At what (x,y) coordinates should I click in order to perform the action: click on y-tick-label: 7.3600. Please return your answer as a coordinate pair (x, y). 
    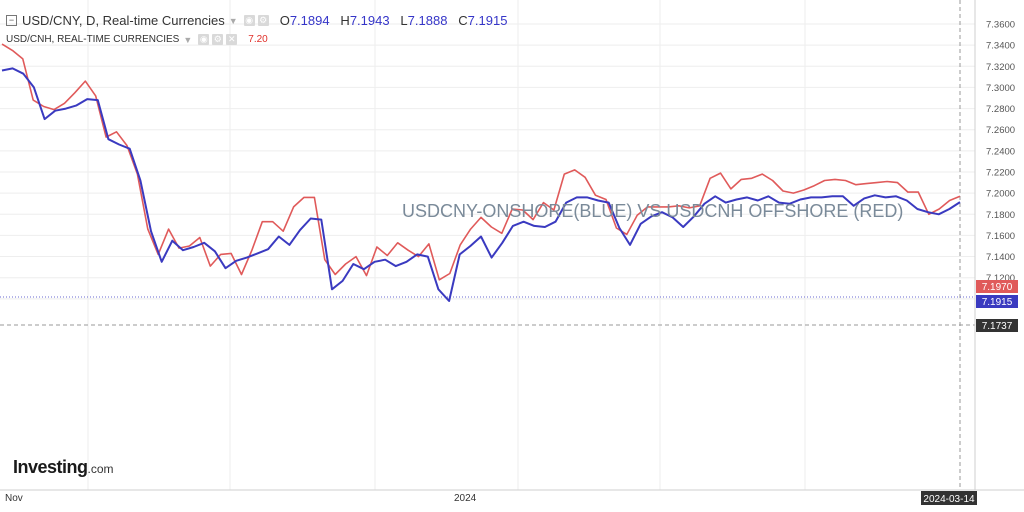
    Looking at the image, I should click on (1000, 25).